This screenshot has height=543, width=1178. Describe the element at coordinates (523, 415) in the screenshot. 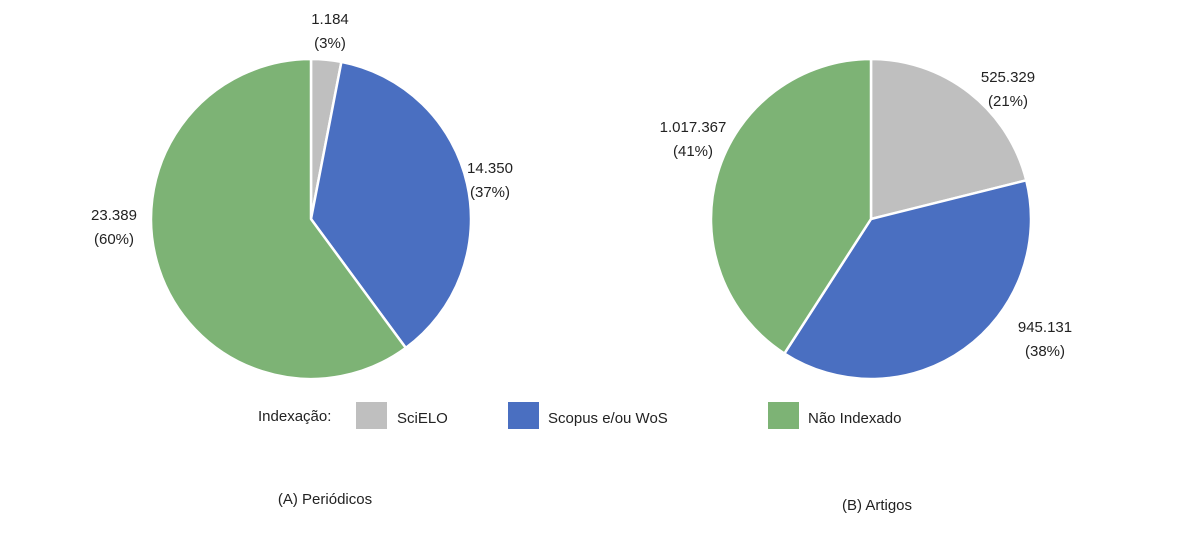

I see `legend-swatch-scopus-wos` at that location.